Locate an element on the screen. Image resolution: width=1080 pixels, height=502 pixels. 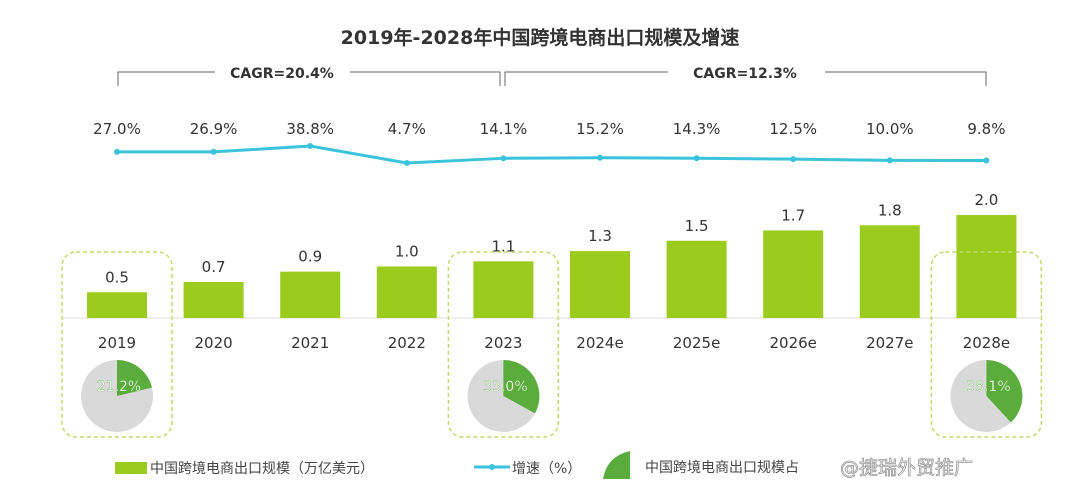
highlight-box-2023 is located at coordinates (503, 344).